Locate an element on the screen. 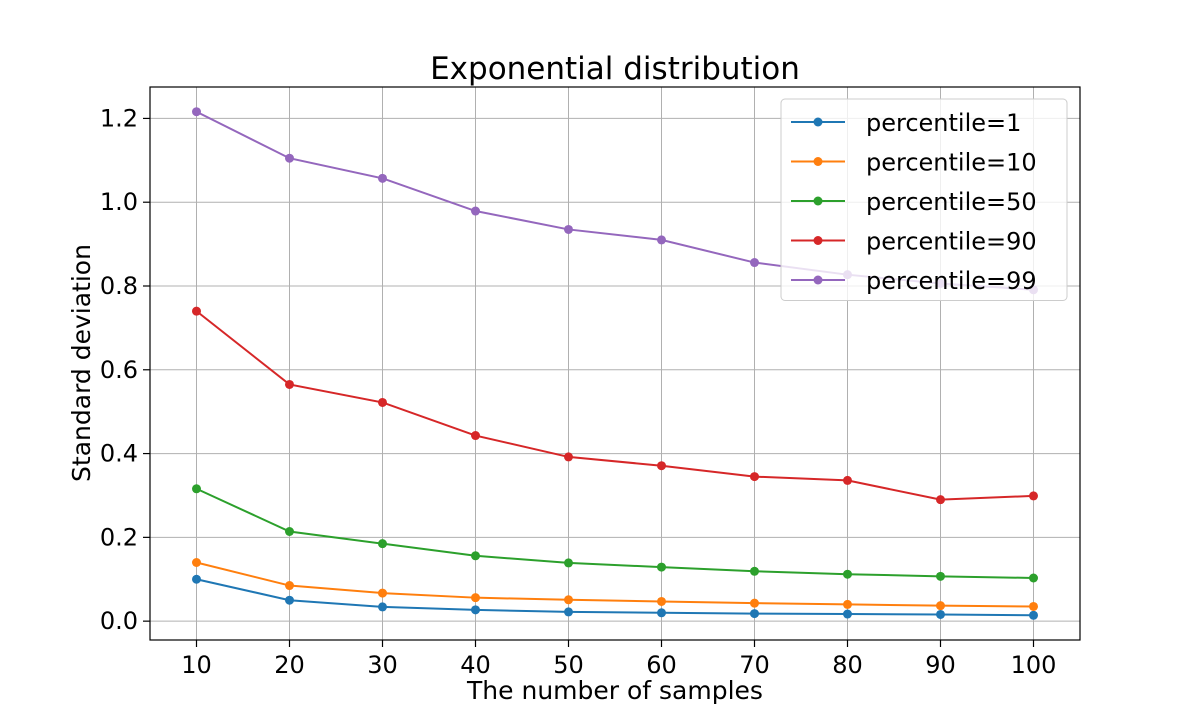 The image size is (1200, 720). x-axis-label: The number of samples is located at coordinates (614, 690).